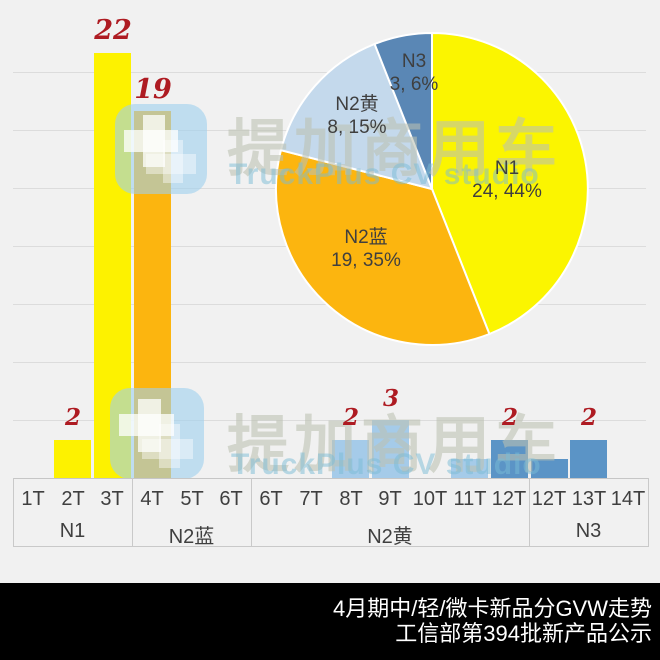  What do you see at coordinates (588, 417) in the screenshot?
I see `data-label-13t: 2` at bounding box center [588, 417].